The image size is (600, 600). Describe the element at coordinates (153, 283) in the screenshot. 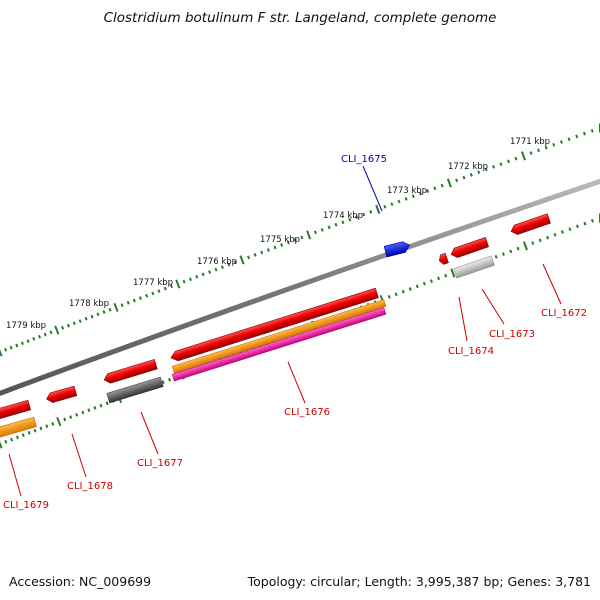

I see `scale-label-1777: 1777 kbp` at that location.